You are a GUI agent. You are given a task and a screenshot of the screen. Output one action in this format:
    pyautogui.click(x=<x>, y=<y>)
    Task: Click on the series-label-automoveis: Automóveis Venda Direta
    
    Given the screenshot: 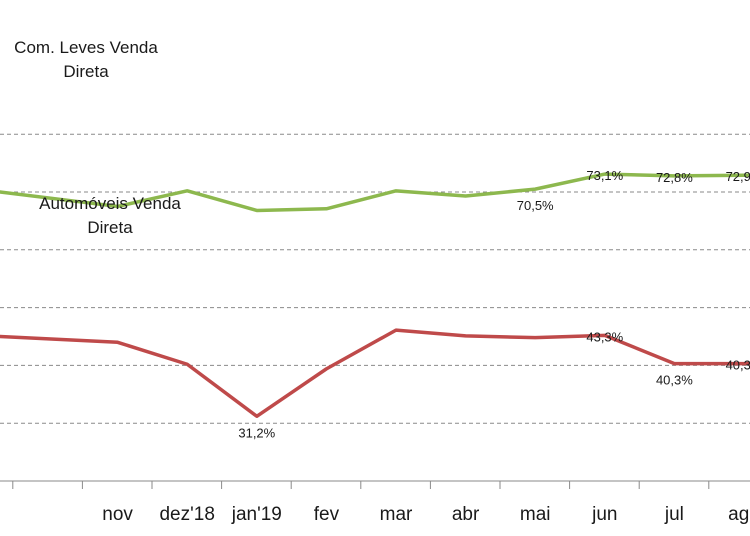 What is the action you would take?
    pyautogui.click(x=110, y=215)
    